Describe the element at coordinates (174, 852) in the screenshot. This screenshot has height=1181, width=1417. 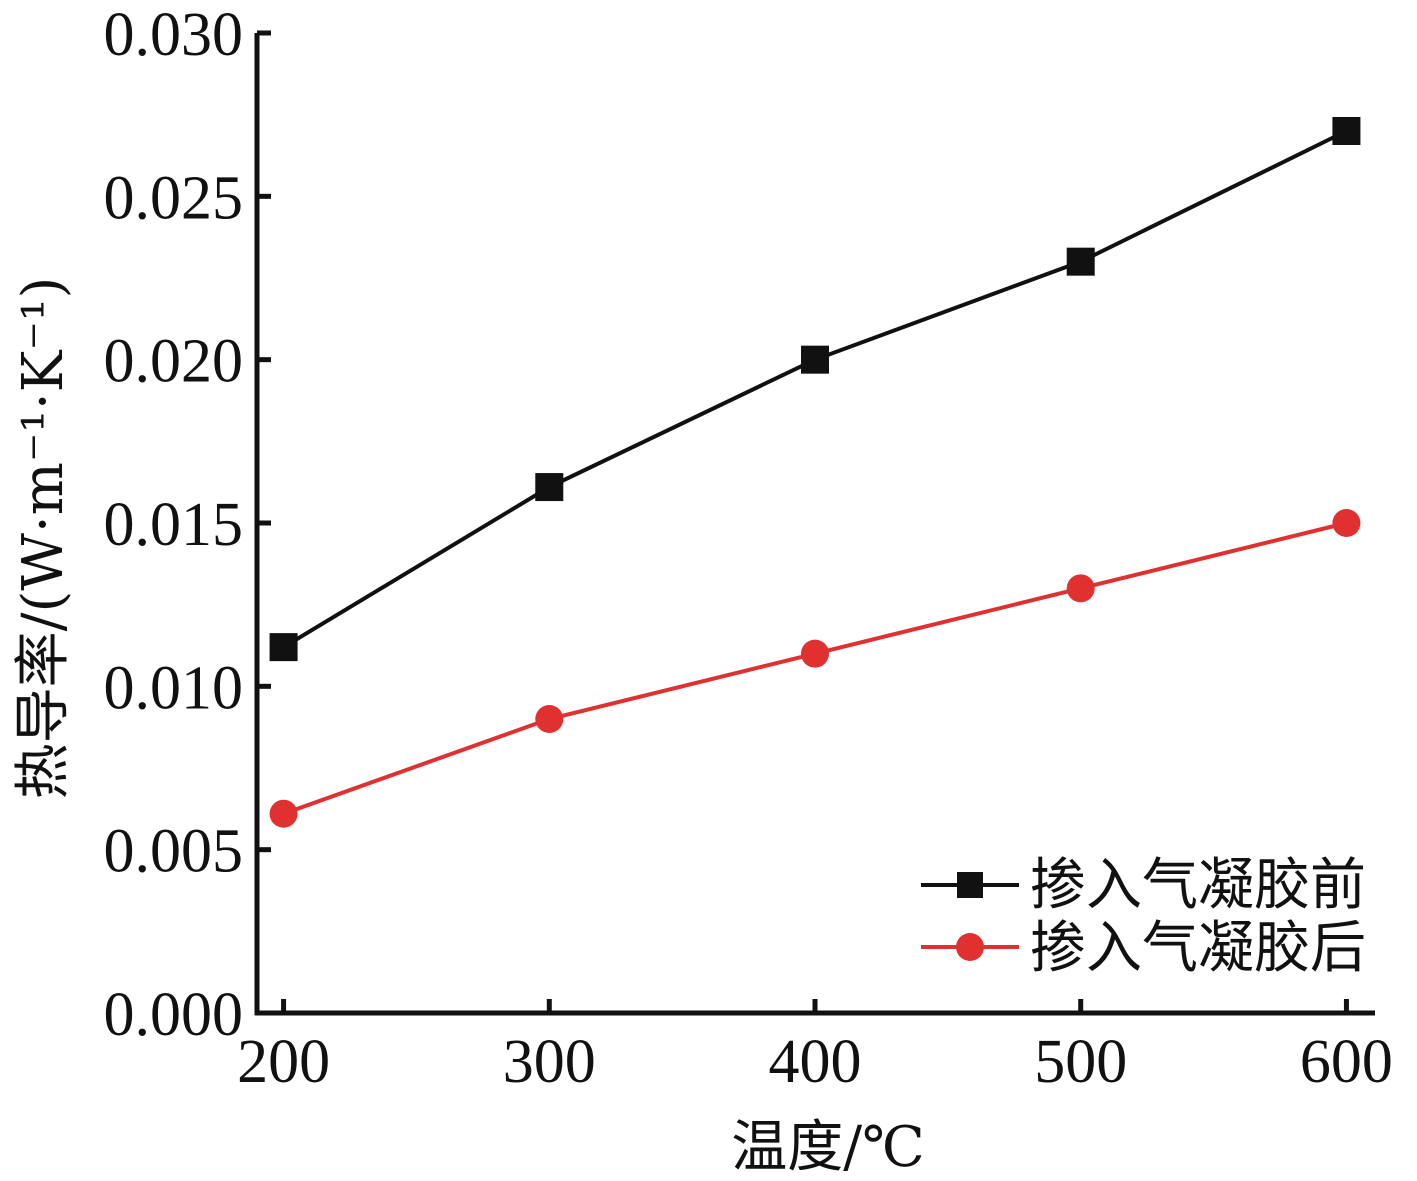
I see `y-tick-label: 0.005` at that location.